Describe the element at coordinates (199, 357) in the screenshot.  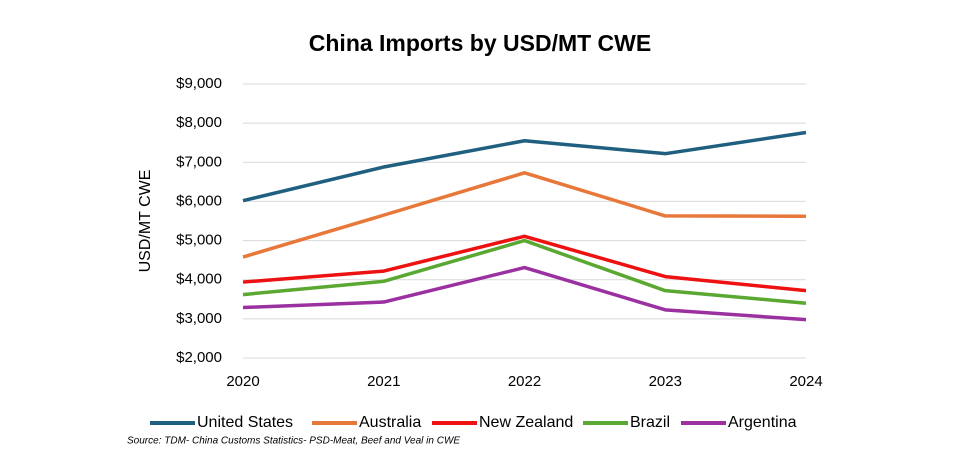
I see `y-tick-label: $2,000` at that location.